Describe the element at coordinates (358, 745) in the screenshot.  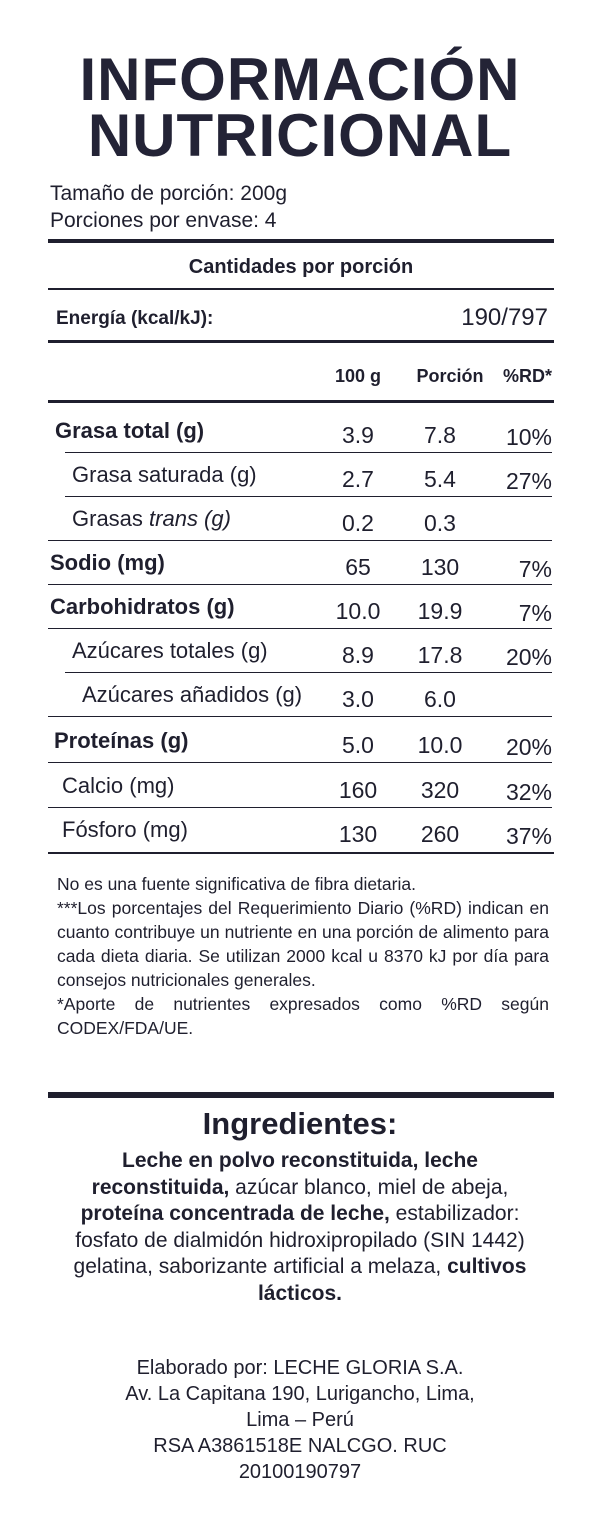
I see `value-100g: 5.0` at that location.